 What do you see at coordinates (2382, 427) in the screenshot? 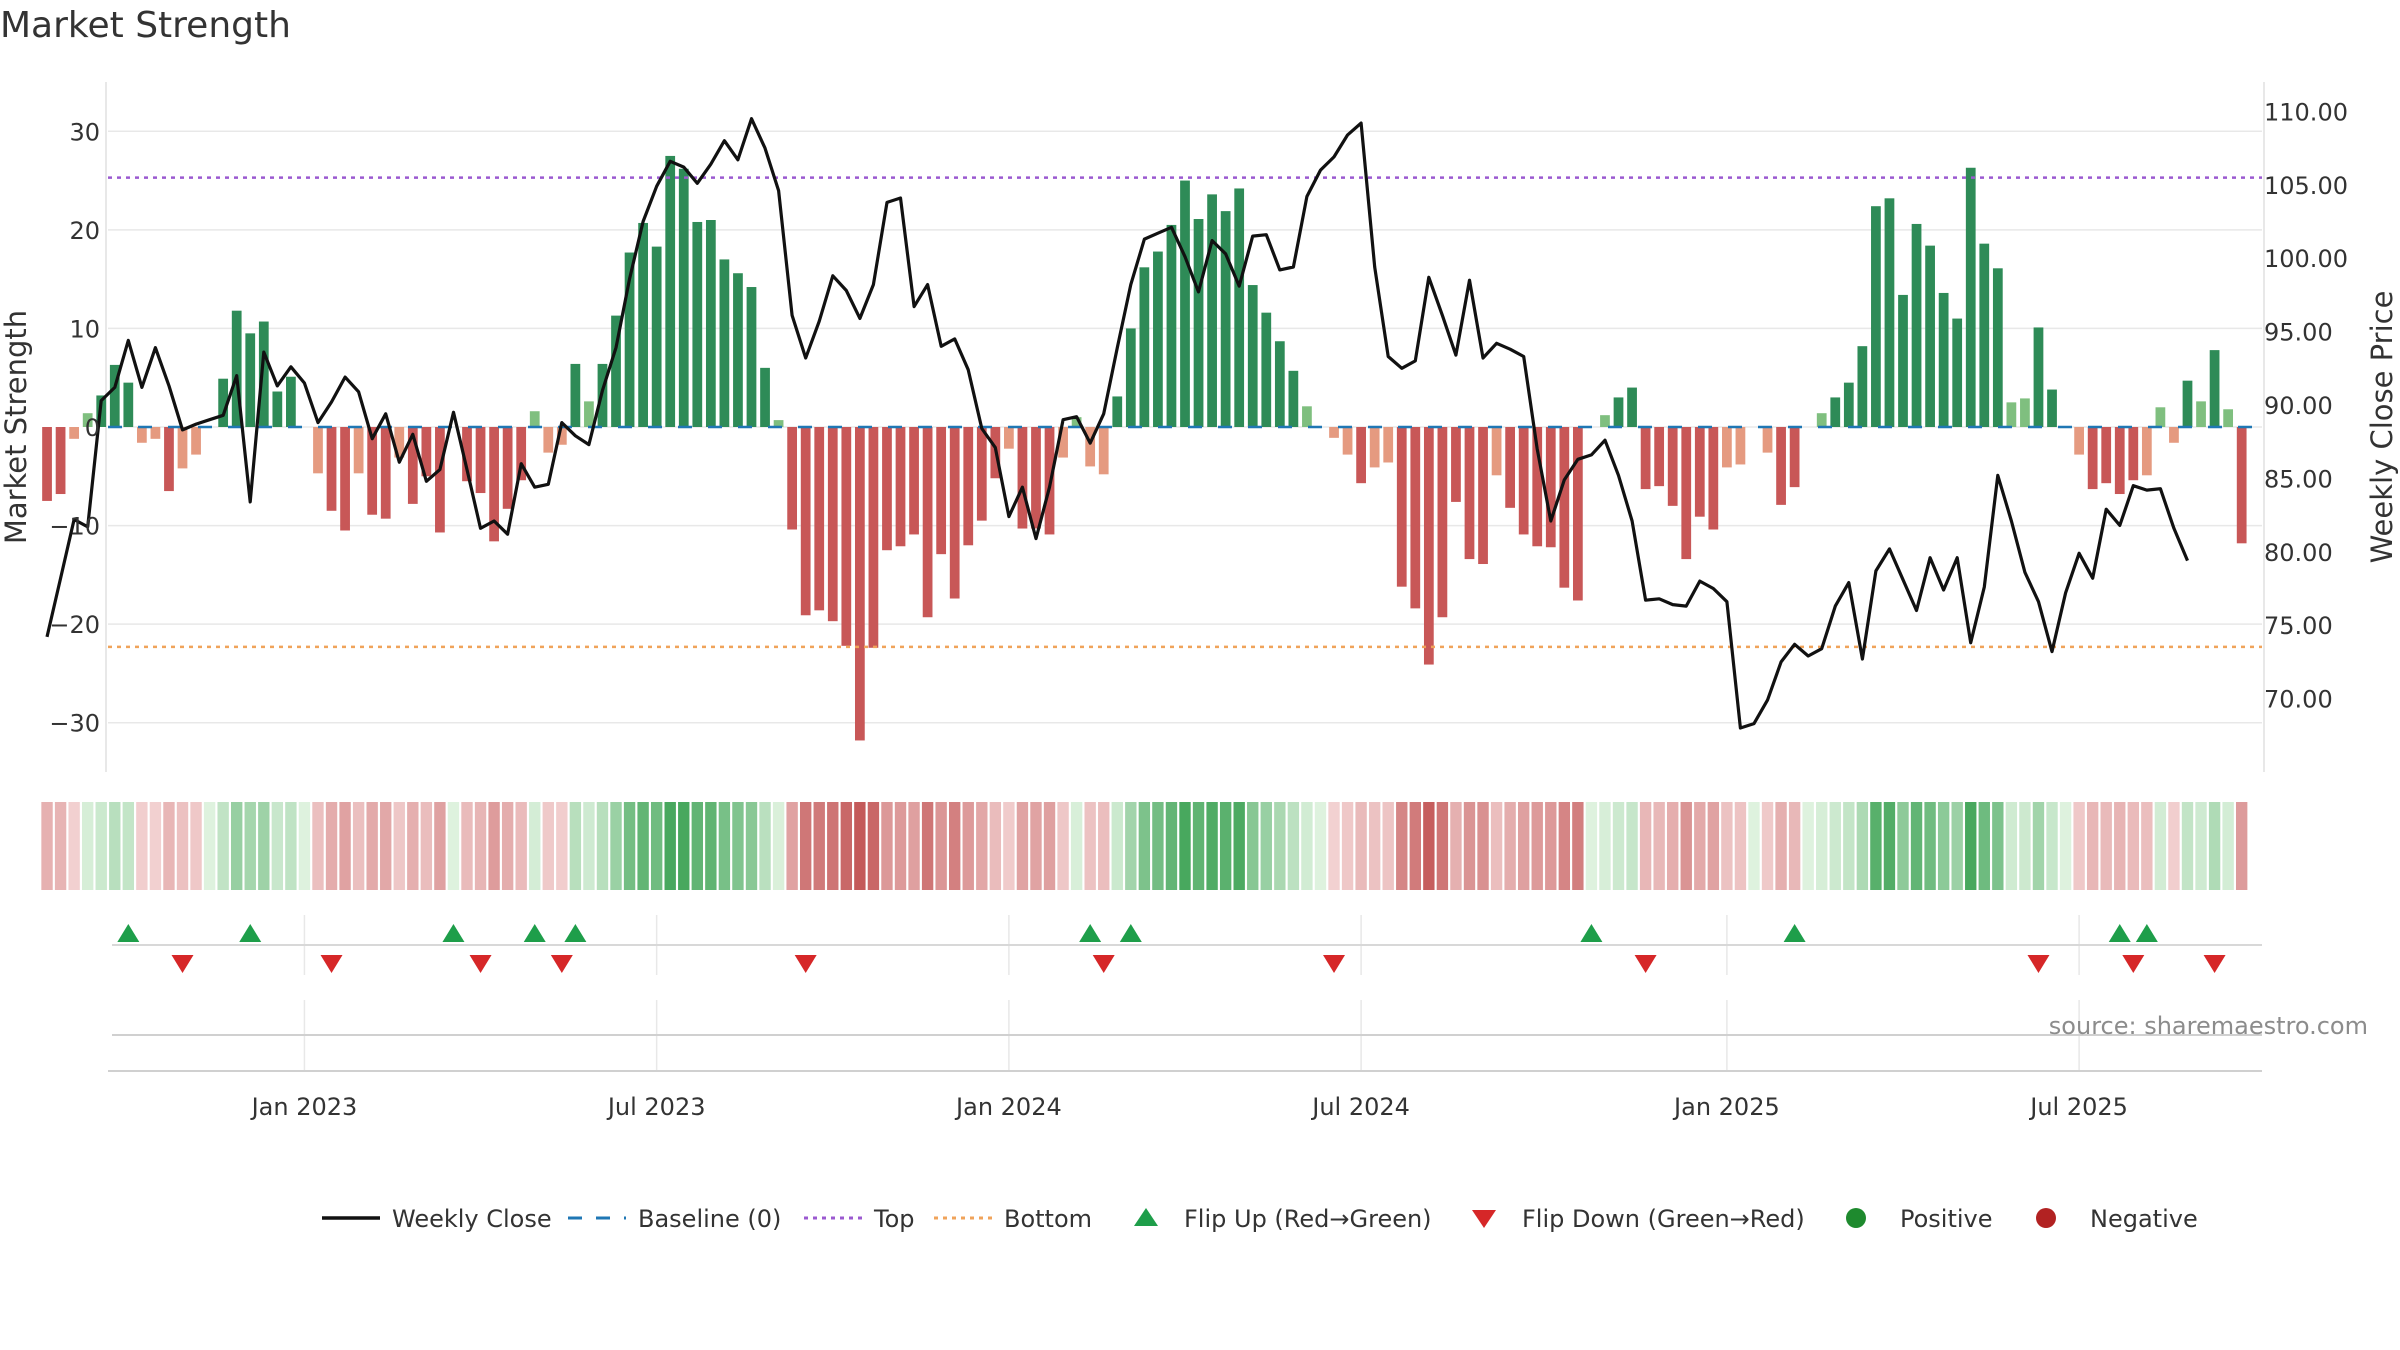
I see `y-axis-right-label: Weekly Close Price` at bounding box center [2382, 427].